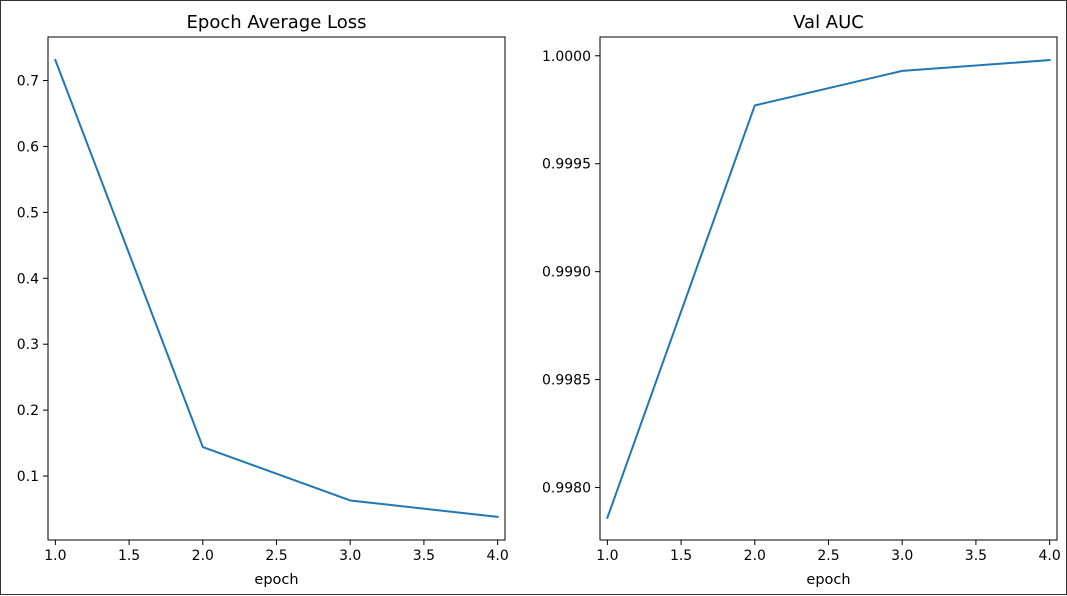 The width and height of the screenshot is (1067, 596). I want to click on auc-chart-title: Val AUC, so click(828, 22).